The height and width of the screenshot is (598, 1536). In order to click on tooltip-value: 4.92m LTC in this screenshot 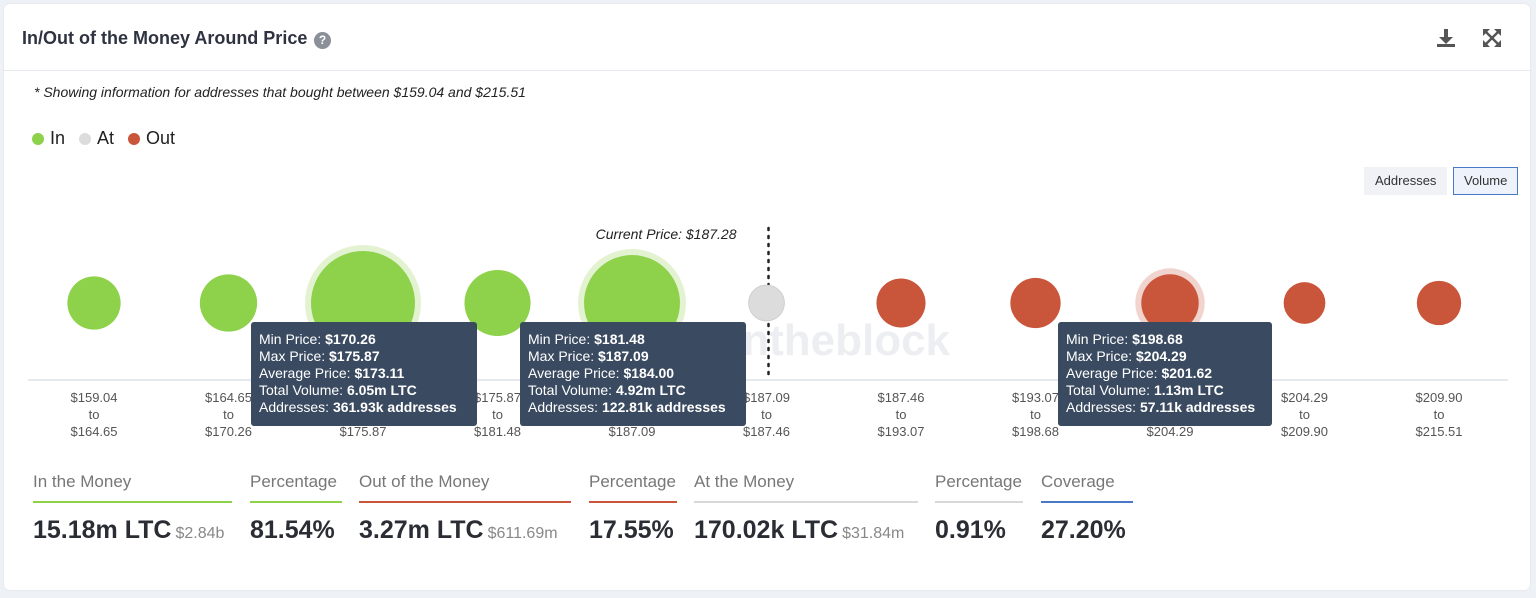, I will do `click(651, 390)`.